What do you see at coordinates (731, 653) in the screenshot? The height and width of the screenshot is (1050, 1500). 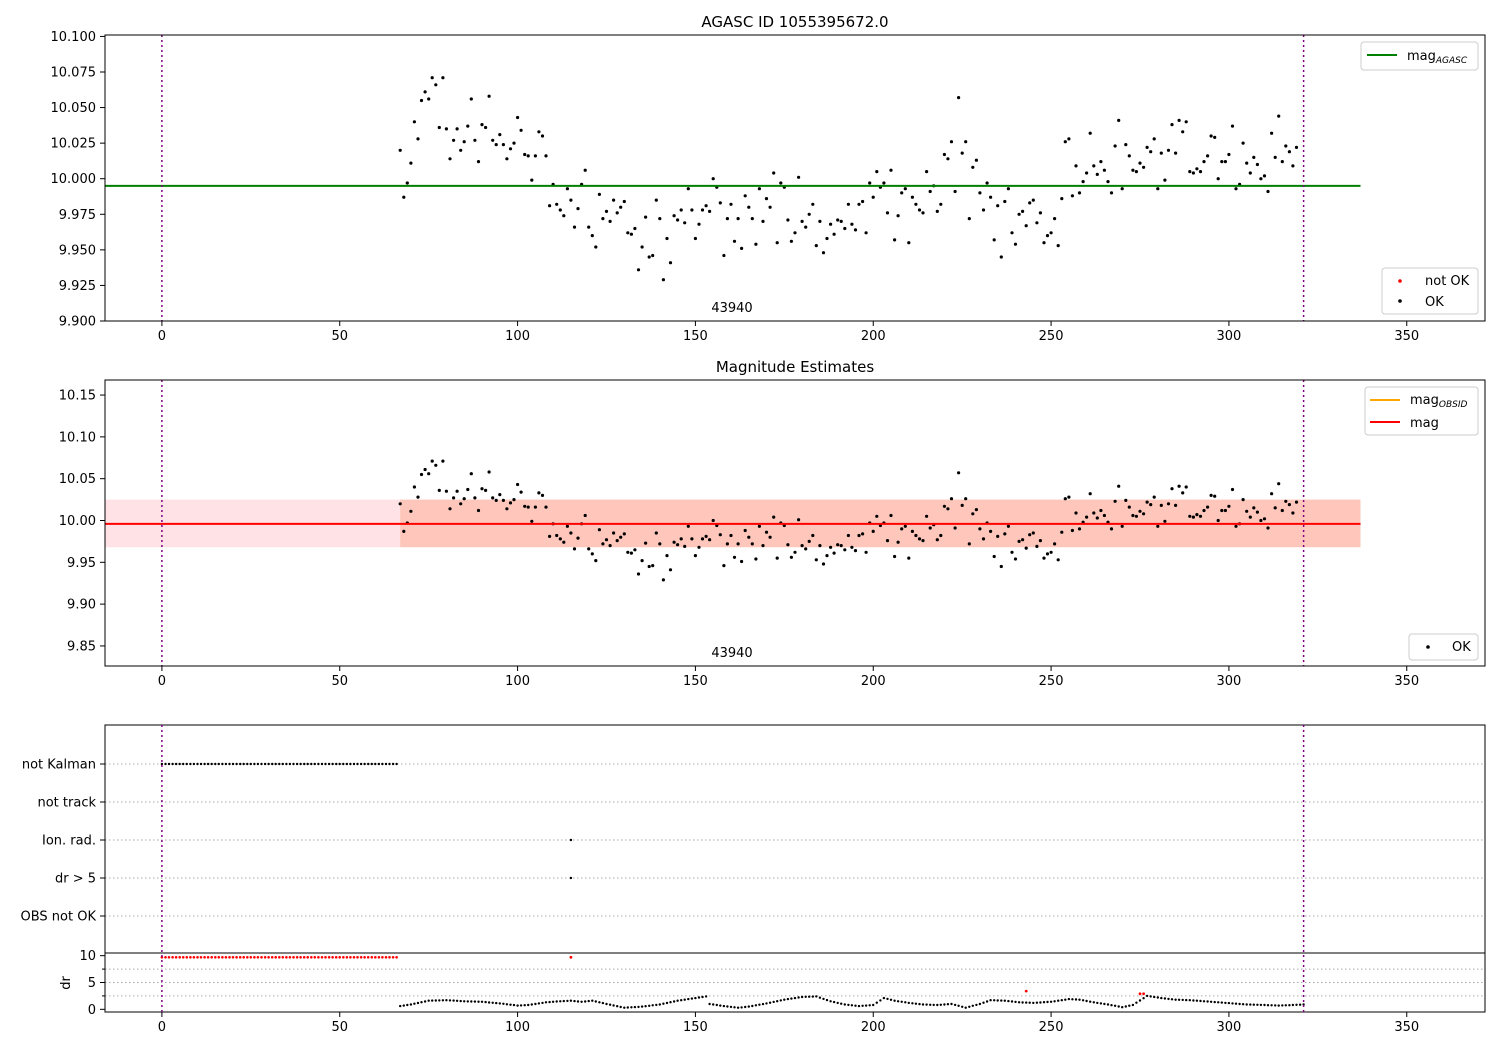 I see `panel2-obsid-annotation: 43940` at bounding box center [731, 653].